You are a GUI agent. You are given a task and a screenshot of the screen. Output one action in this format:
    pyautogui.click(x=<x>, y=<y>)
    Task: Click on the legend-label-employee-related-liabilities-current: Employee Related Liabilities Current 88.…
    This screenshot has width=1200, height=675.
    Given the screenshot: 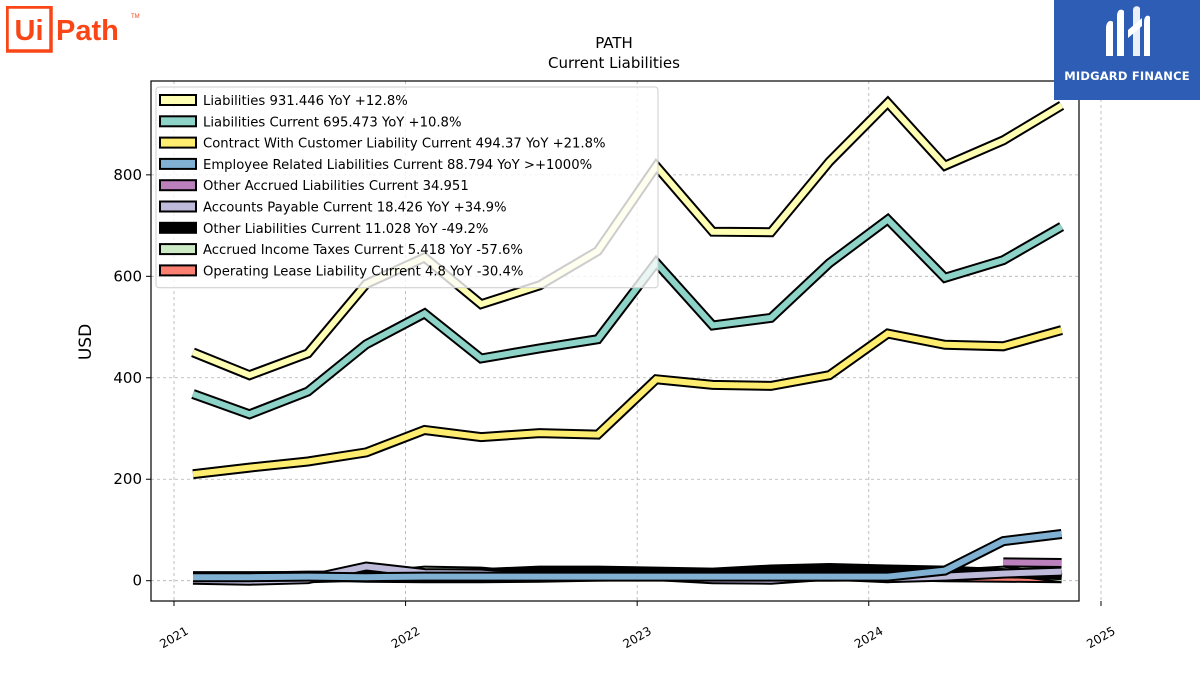 What is the action you would take?
    pyautogui.click(x=397, y=165)
    